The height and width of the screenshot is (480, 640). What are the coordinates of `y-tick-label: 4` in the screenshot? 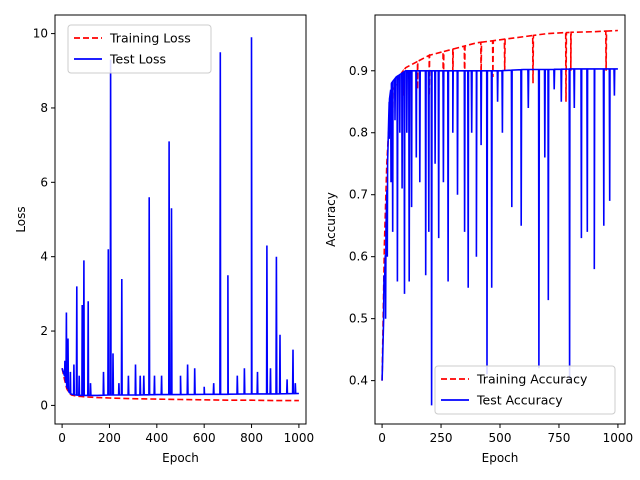 It's located at (44, 257).